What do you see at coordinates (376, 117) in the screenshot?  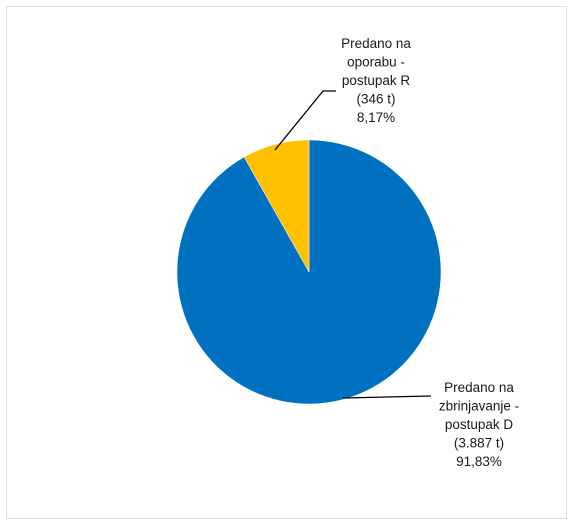 I see `slice-label-0-line-4: 8,17%` at bounding box center [376, 117].